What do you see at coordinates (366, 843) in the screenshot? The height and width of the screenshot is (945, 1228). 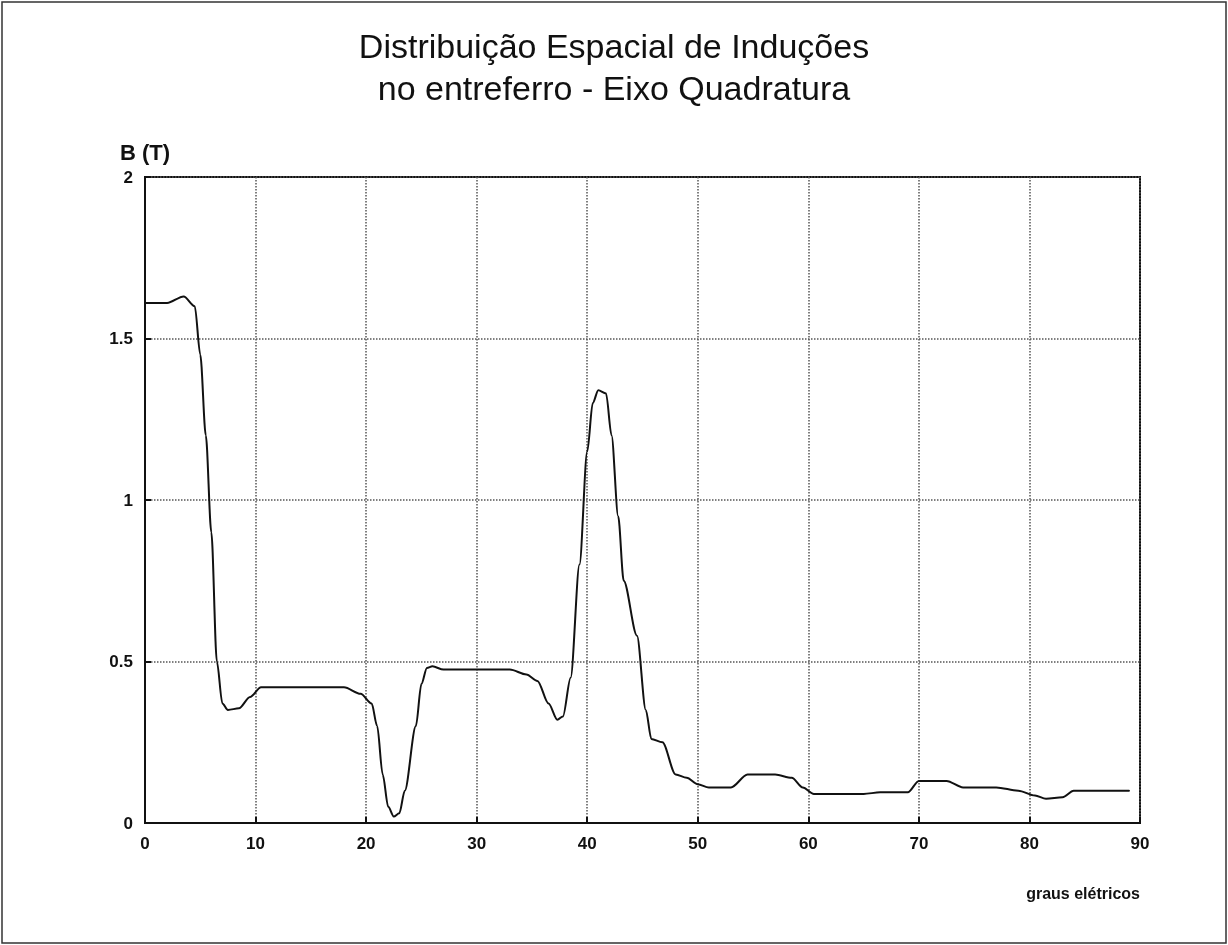 I see `x-tick-label: 20` at bounding box center [366, 843].